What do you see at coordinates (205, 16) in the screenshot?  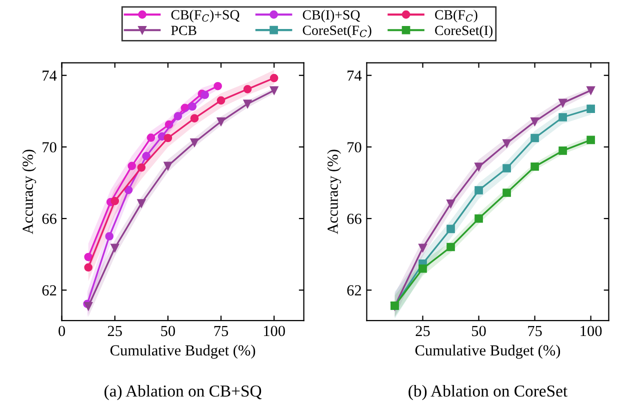 I see `legend-label: CB(F$_{C}$)+SQ` at bounding box center [205, 16].